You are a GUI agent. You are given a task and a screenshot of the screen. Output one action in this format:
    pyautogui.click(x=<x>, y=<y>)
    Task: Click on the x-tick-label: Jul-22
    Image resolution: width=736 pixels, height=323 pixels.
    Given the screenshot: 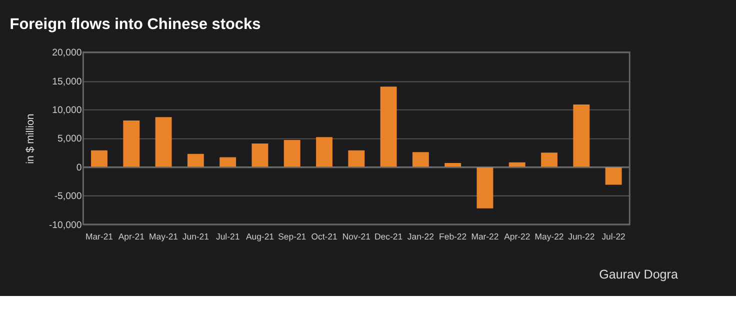 What is the action you would take?
    pyautogui.click(x=614, y=236)
    